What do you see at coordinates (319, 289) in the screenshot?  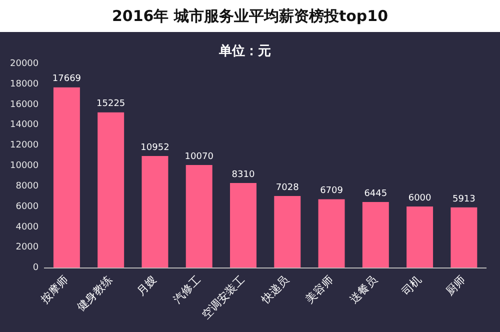 I see `x-tick-label: 美容师` at bounding box center [319, 289].